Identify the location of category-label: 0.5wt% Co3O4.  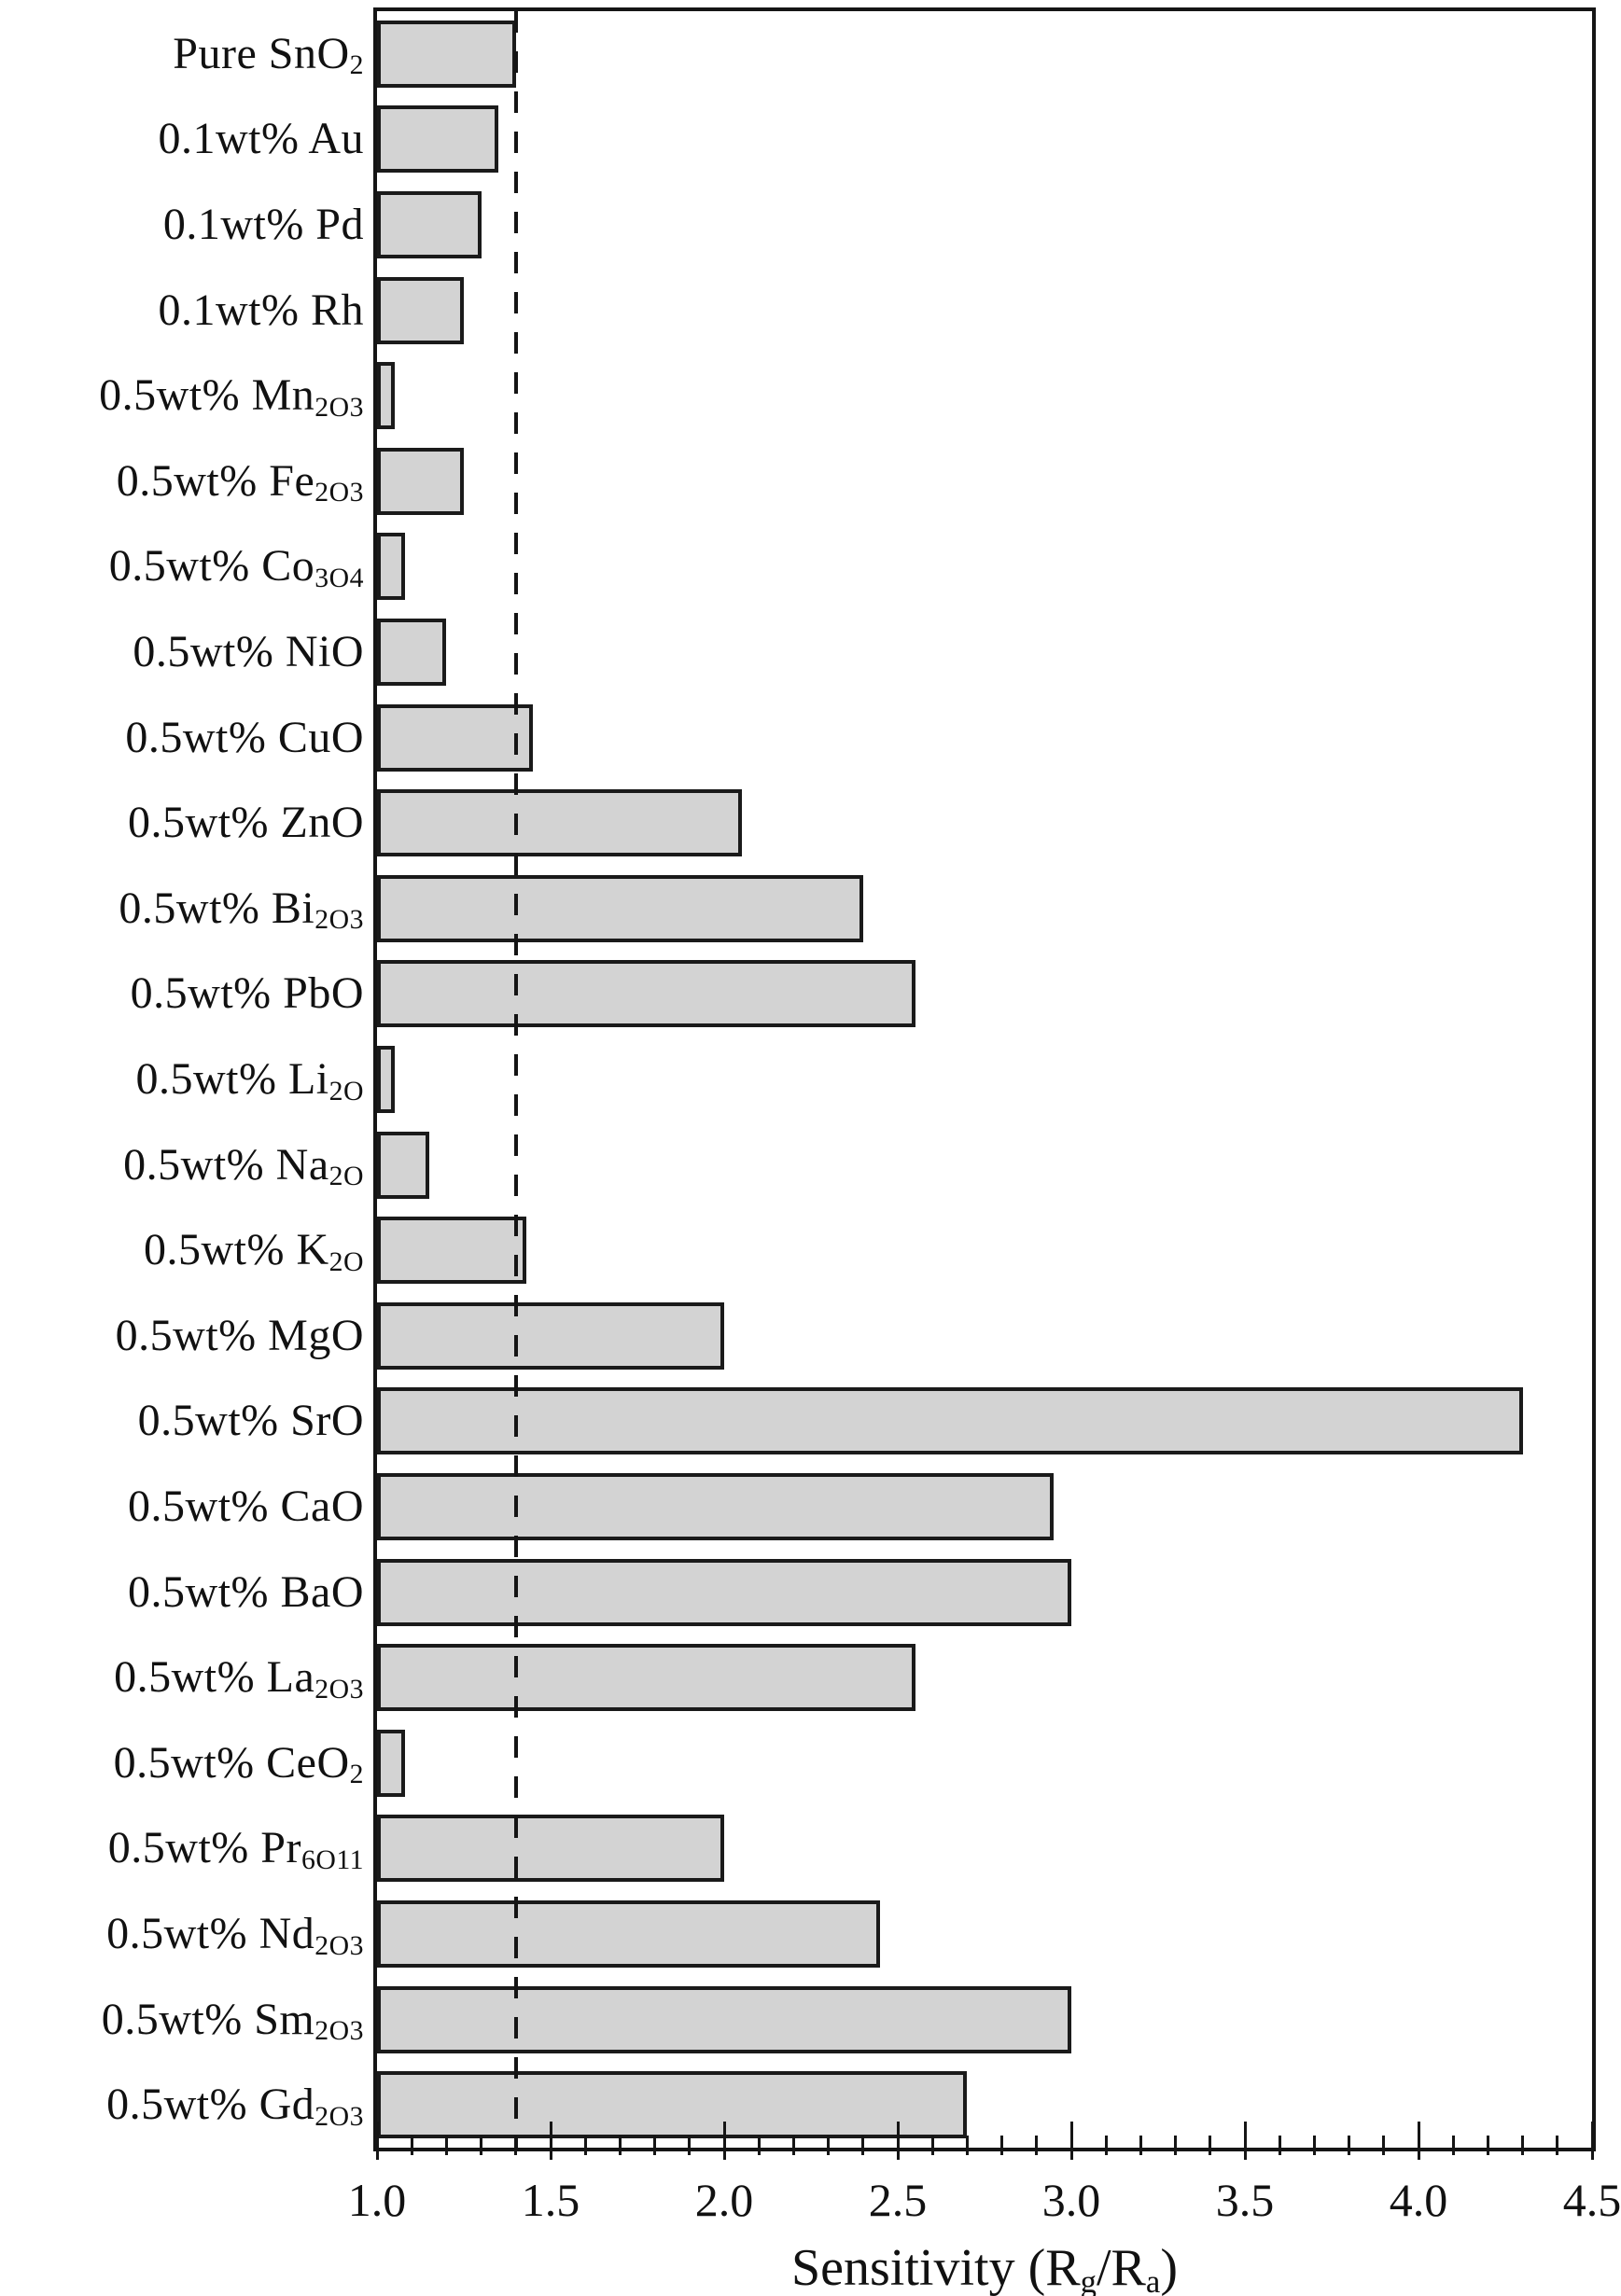
(236, 567).